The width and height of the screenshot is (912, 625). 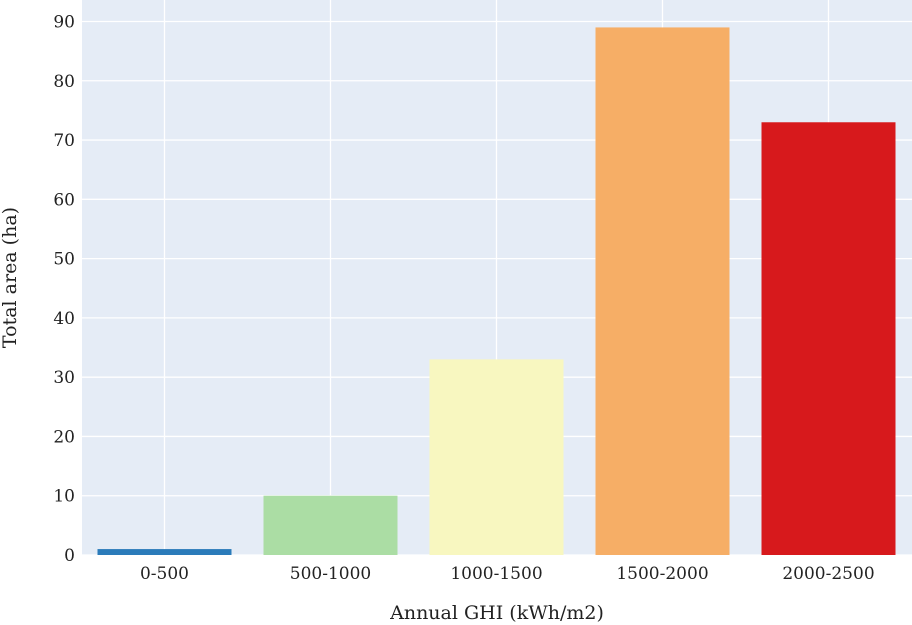 I want to click on y-tick-label: 70, so click(x=64, y=141).